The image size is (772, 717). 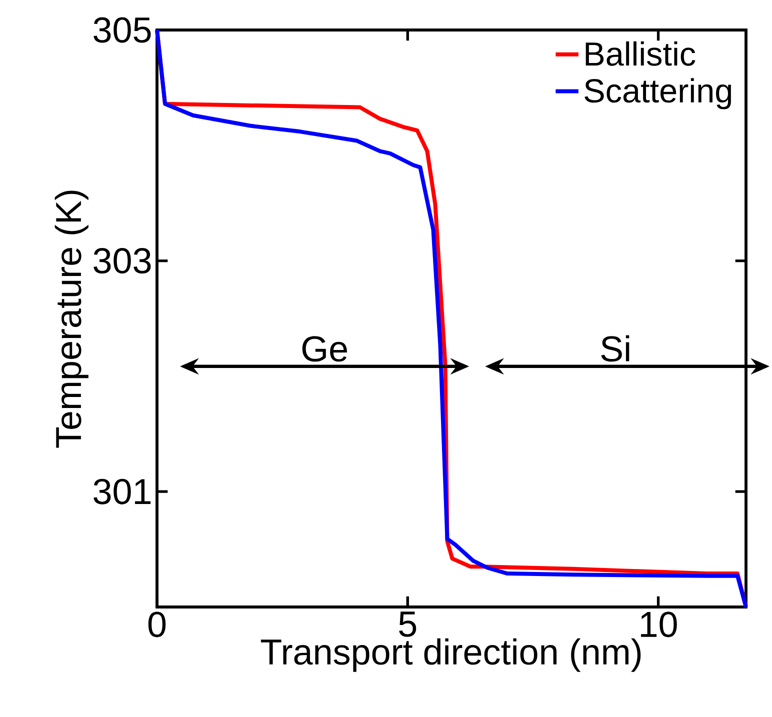 What do you see at coordinates (641, 53) in the screenshot?
I see `legend-label: Ballistic` at bounding box center [641, 53].